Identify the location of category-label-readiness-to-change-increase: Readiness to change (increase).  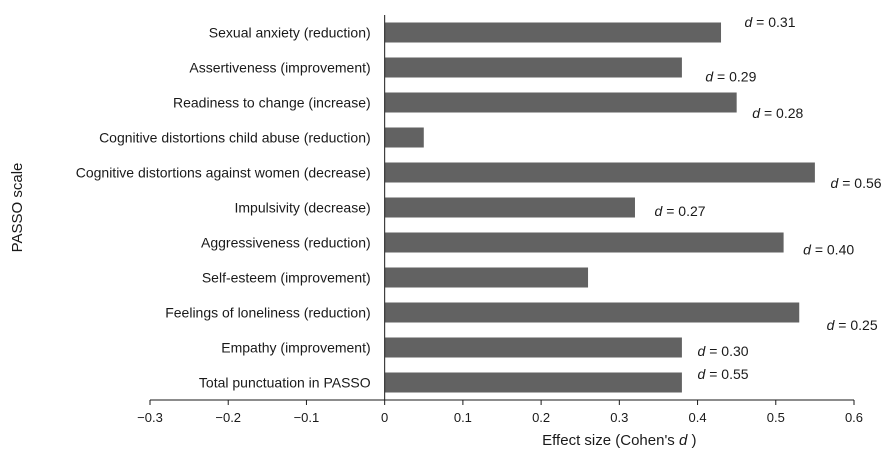
(272, 103).